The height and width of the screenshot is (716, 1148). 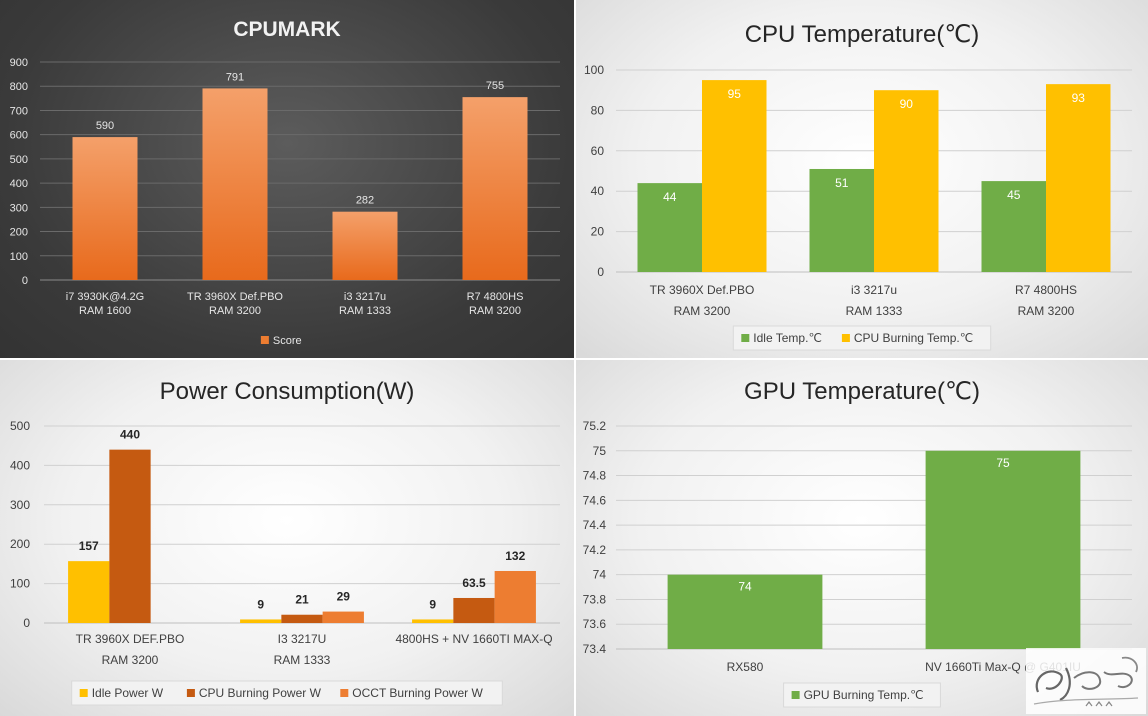 I want to click on legend-swatch-score, so click(x=264, y=340).